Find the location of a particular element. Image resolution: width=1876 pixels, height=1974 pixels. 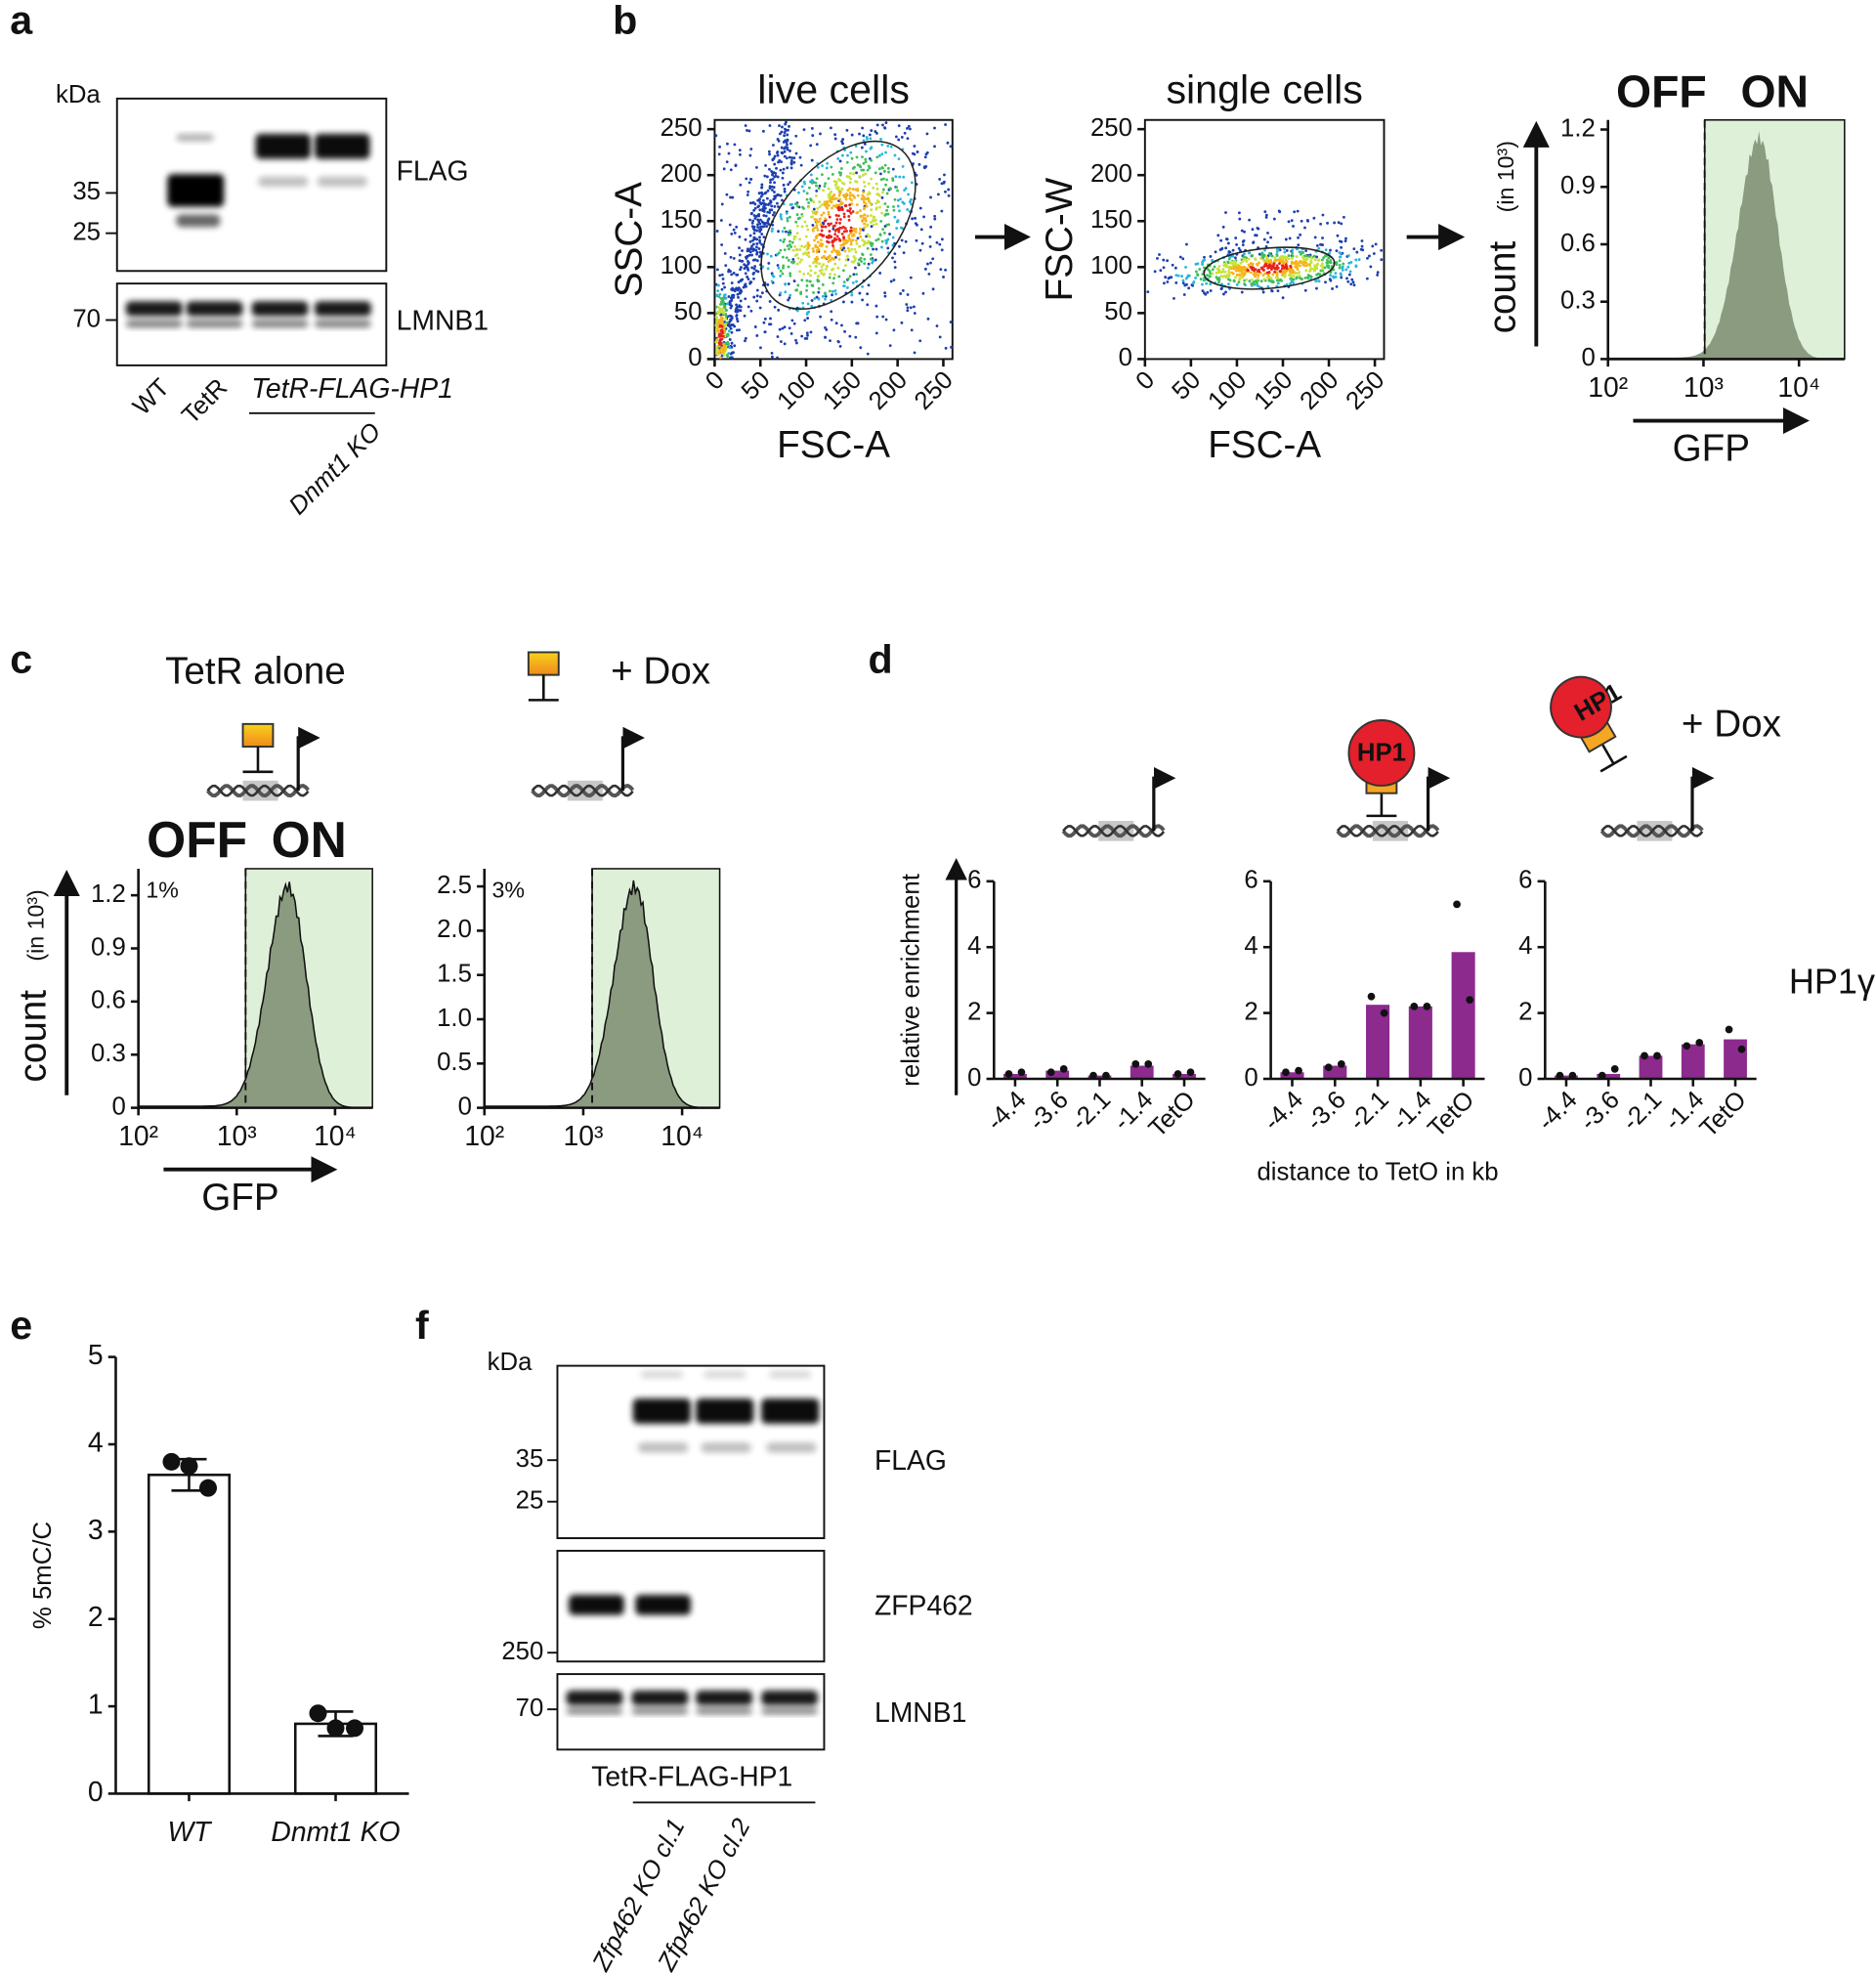

replicate-point is located at coordinates (1328, 1067).